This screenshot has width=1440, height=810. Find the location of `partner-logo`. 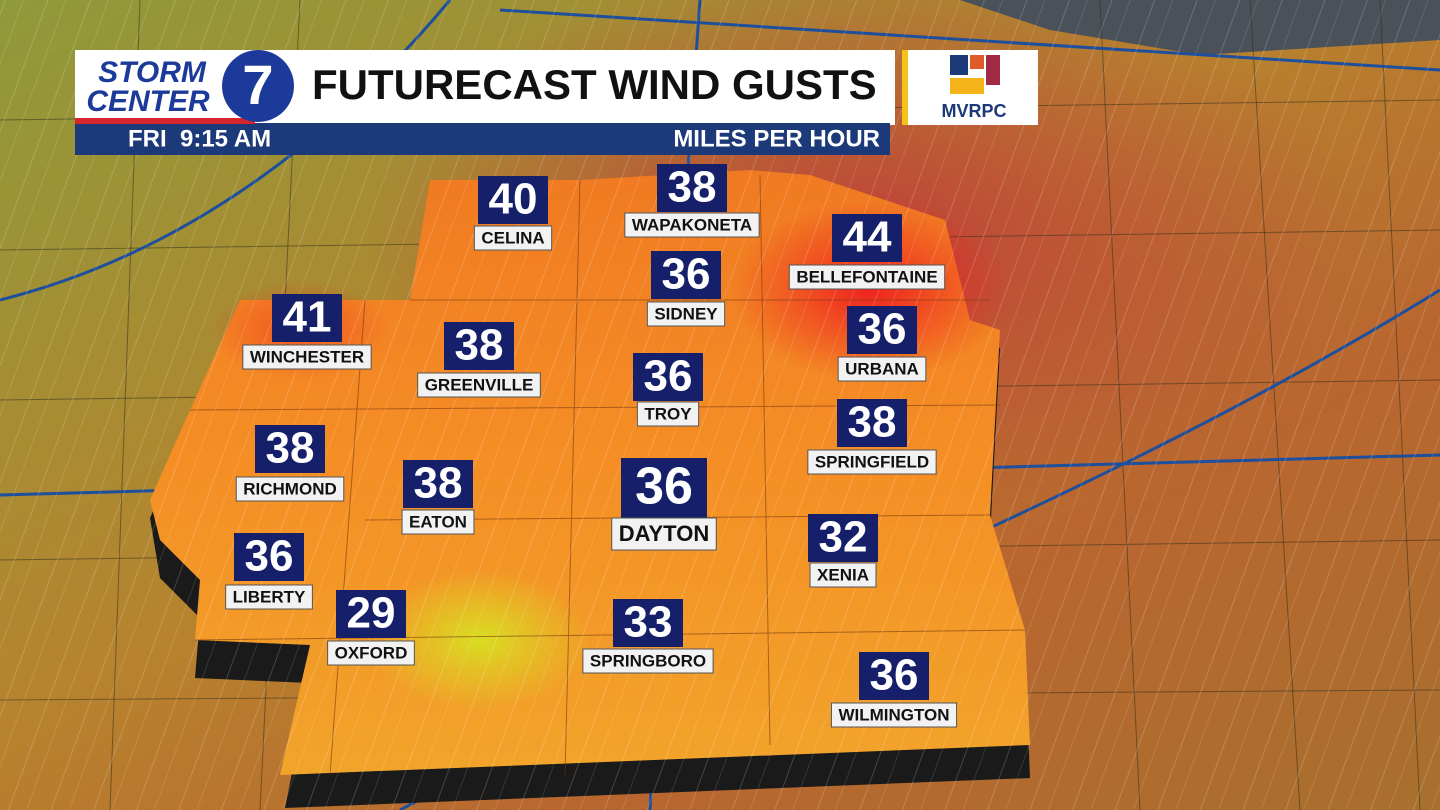

partner-logo is located at coordinates (975, 74).